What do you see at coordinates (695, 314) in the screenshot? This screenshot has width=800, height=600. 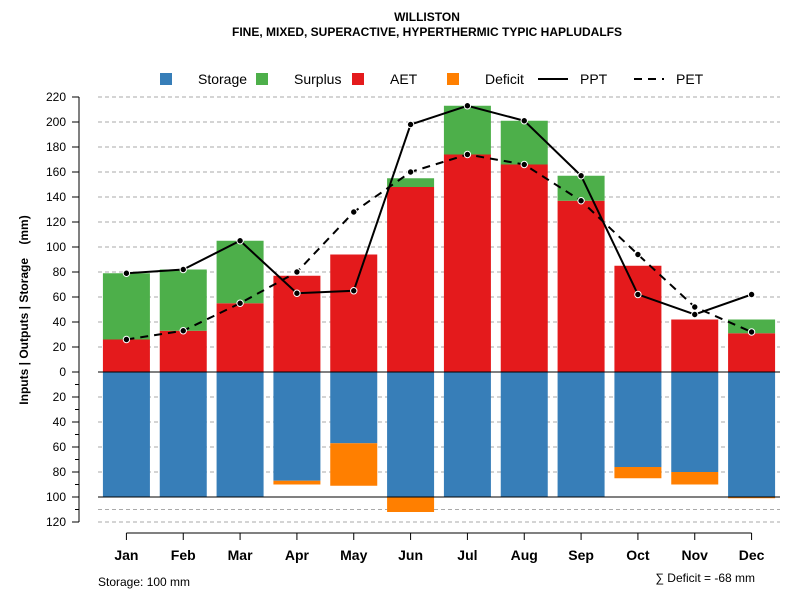 I see `point-ppt-nov` at bounding box center [695, 314].